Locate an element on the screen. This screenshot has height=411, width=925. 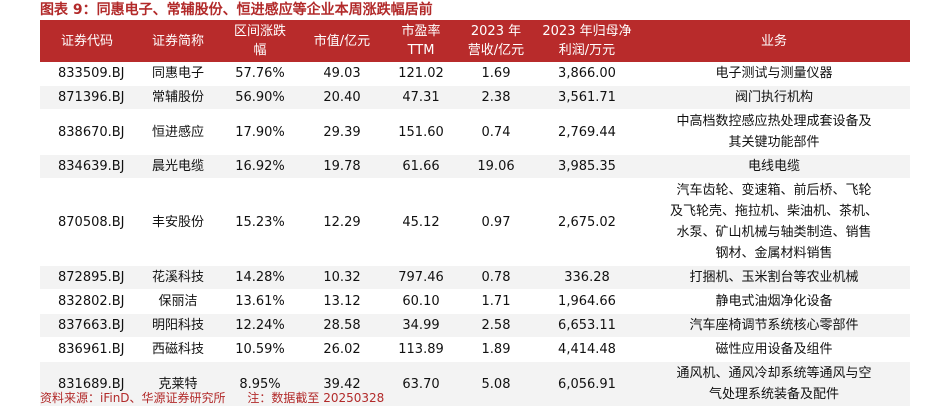
column-header: 市值/亿元 is located at coordinates (342, 41).